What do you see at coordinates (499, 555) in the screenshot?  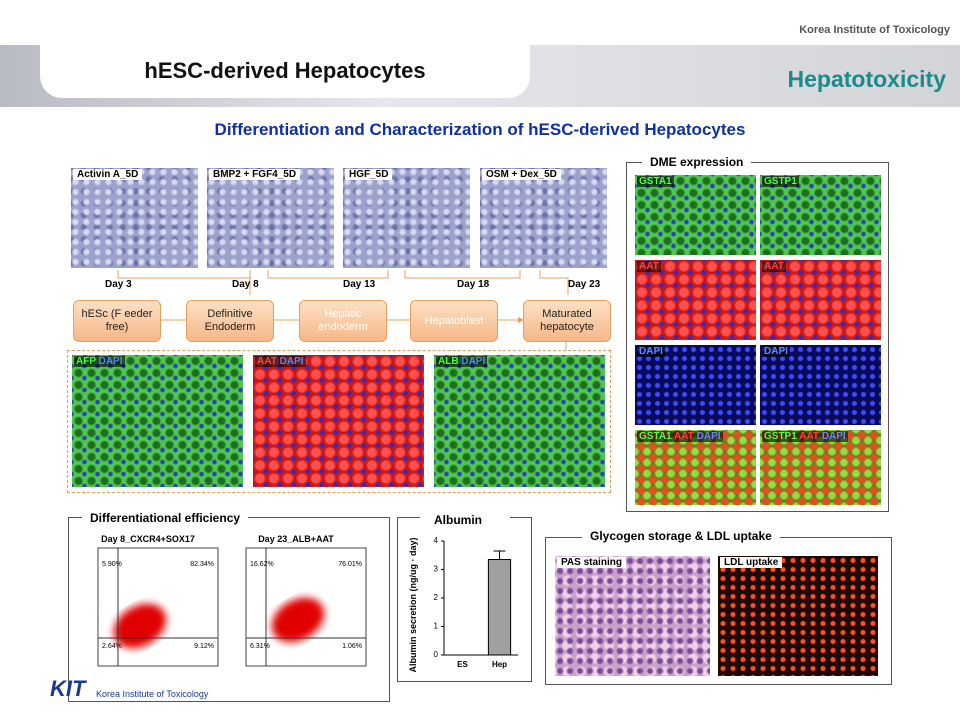 I see `error-bar` at bounding box center [499, 555].